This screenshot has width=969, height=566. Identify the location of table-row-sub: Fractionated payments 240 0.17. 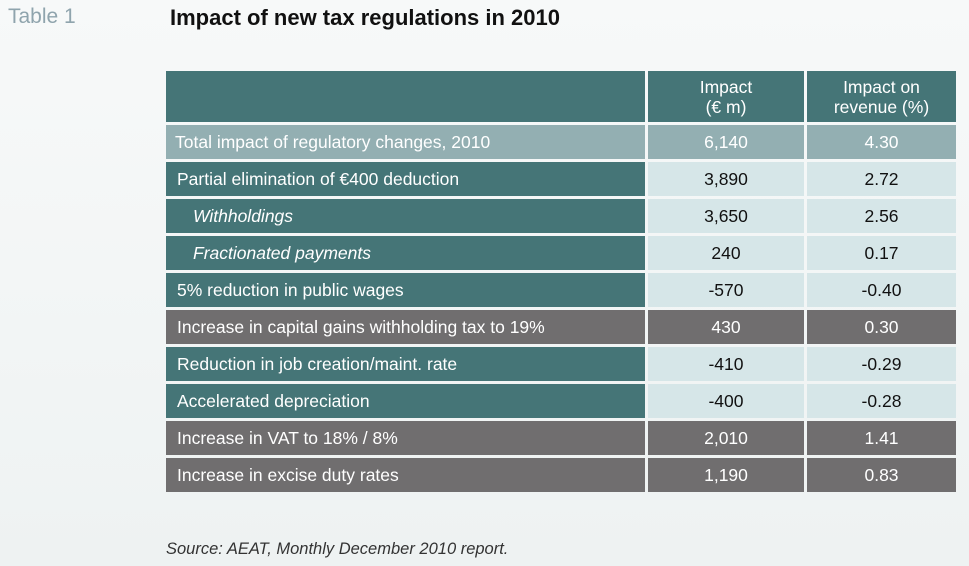
(561, 253).